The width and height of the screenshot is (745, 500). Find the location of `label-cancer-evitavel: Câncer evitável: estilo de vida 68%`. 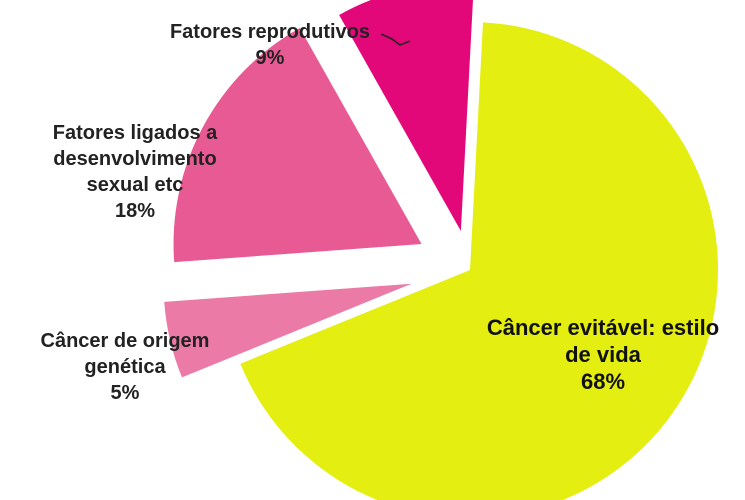

label-cancer-evitavel: Câncer evitável: estilo de vida 68% is located at coordinates (603, 354).